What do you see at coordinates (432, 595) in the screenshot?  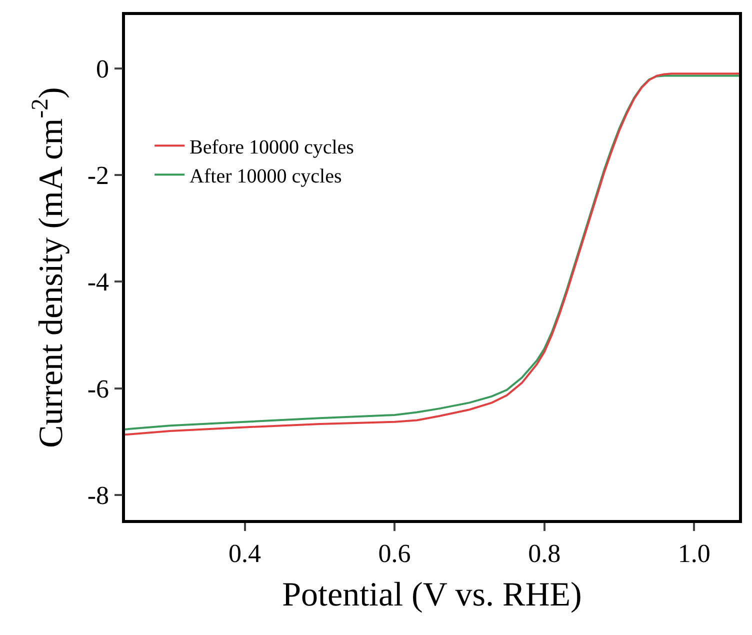 I see `x-axis-title: Potential (V vs. RHE)` at bounding box center [432, 595].